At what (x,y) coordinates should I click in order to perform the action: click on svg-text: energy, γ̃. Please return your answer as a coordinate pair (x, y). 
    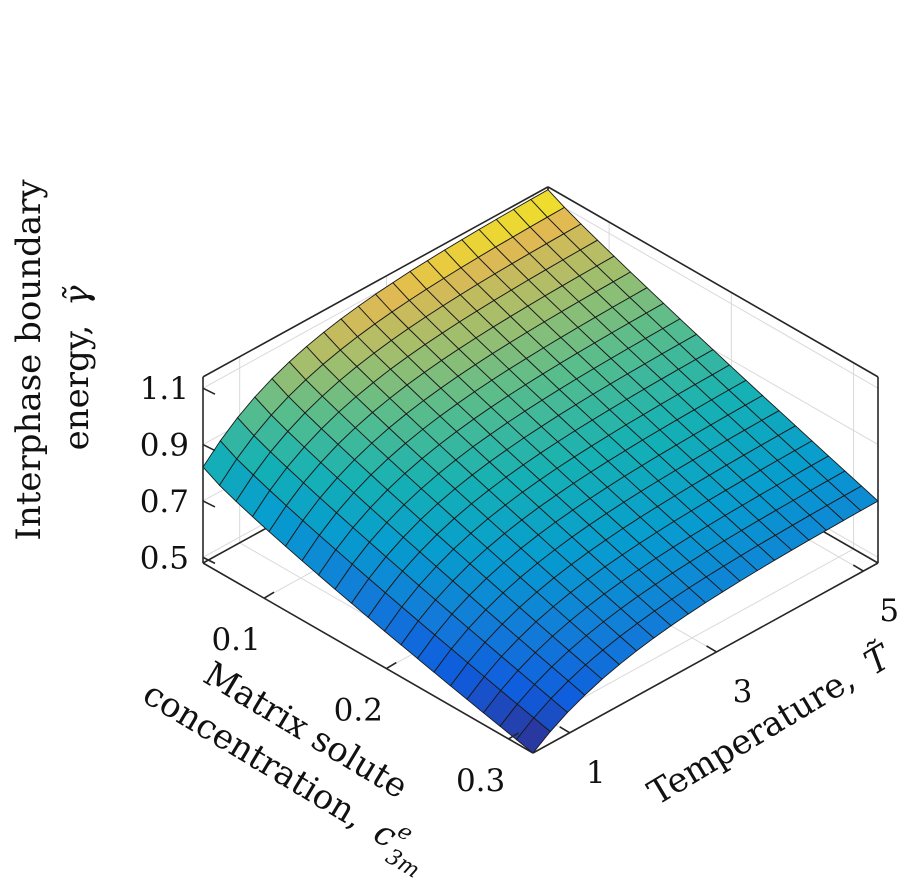
    Looking at the image, I should click on (77, 367).